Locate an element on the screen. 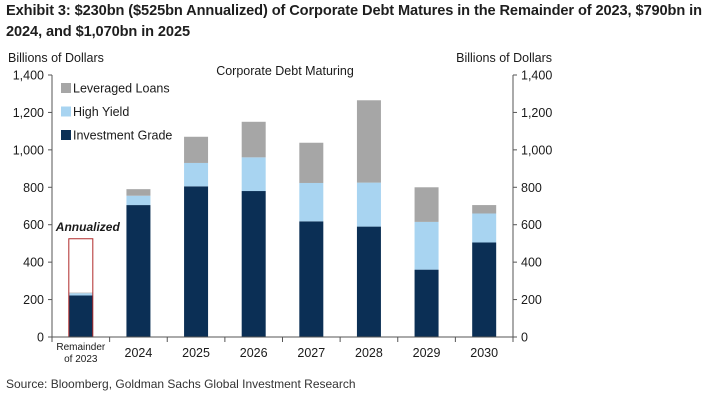  x-tick-label: 2024 is located at coordinates (139, 353).